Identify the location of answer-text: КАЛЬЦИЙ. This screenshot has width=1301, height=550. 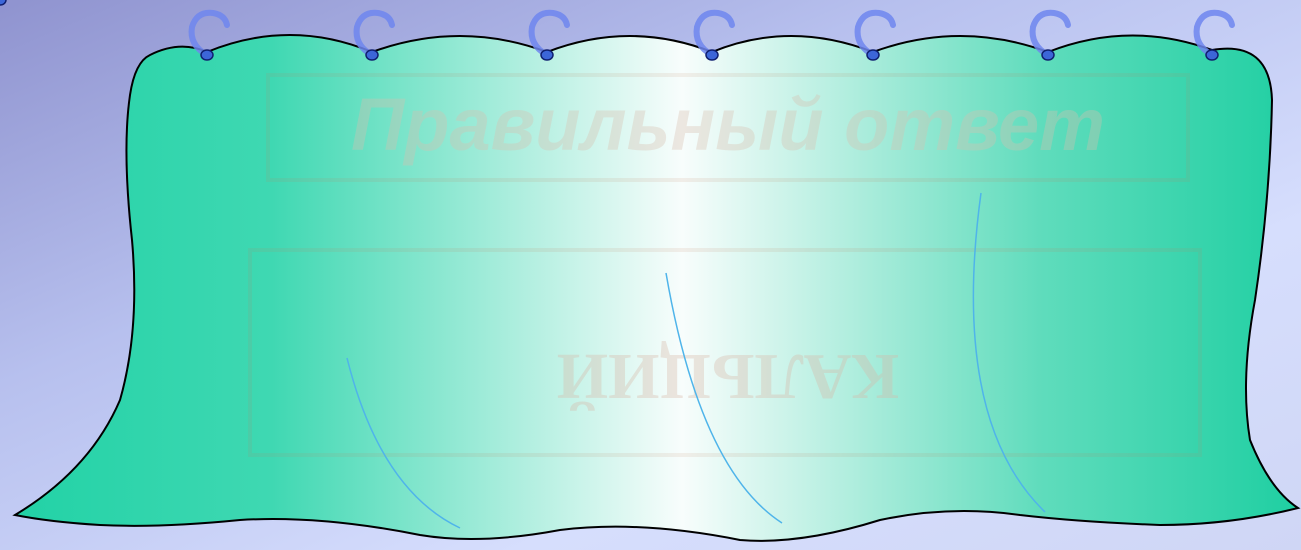
(728, 376).